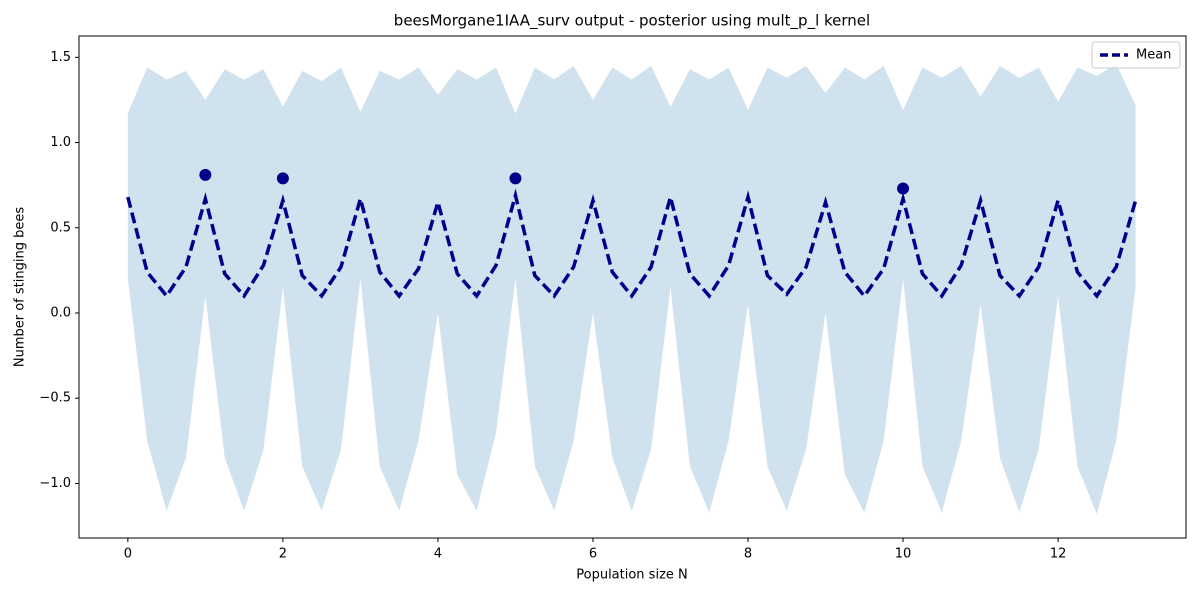  I want to click on x-axis-label: Population size N, so click(632, 575).